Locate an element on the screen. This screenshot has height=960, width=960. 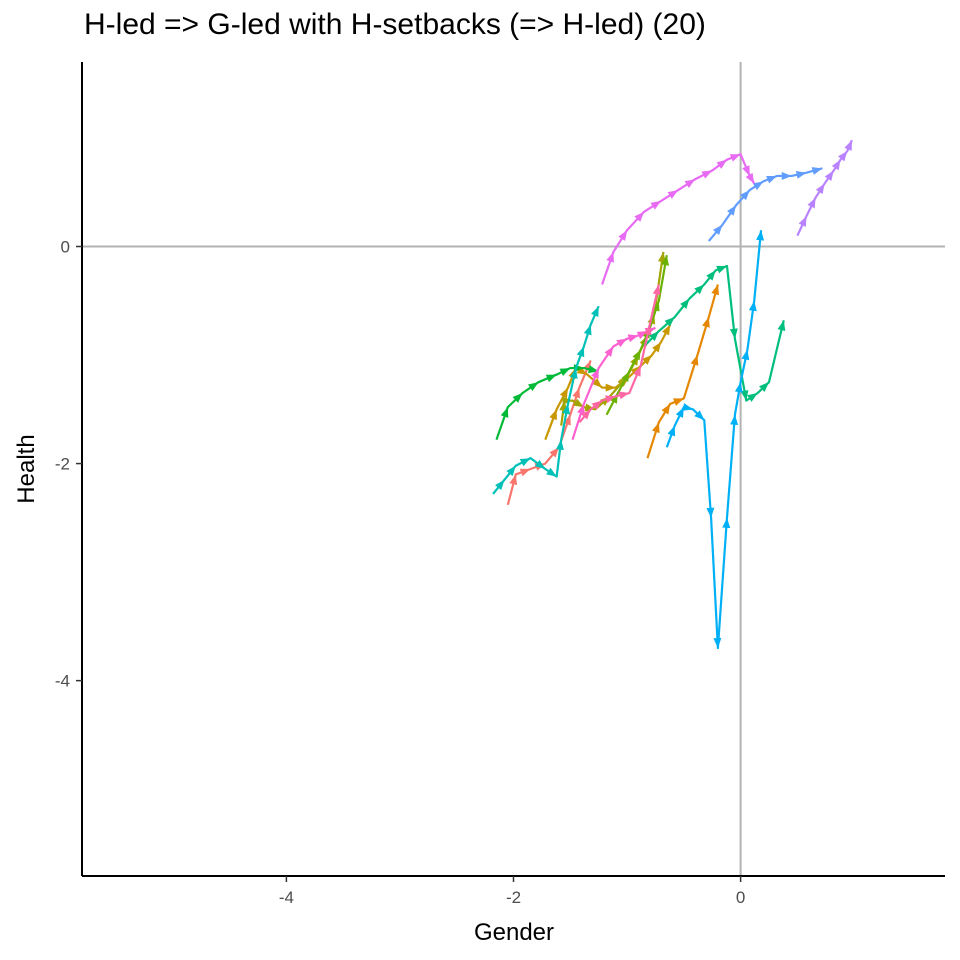
y-tick-label: 0 is located at coordinates (65, 247).